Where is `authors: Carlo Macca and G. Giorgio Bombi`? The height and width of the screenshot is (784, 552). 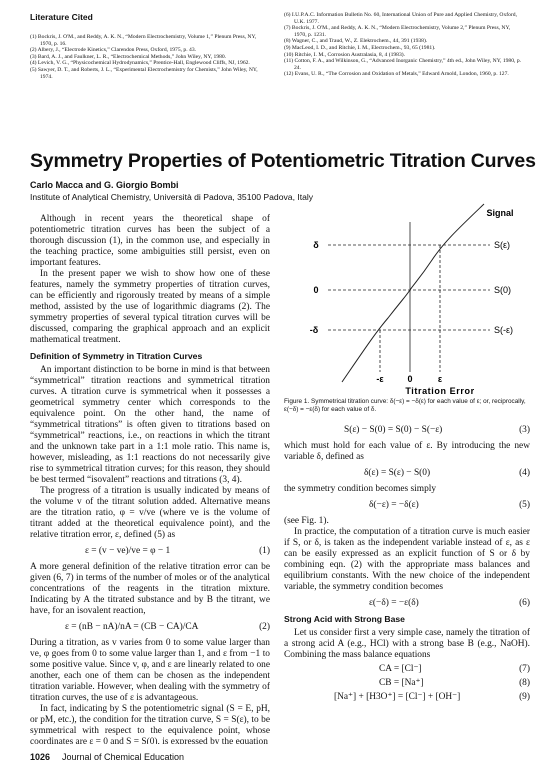
authors: Carlo Macca and G. Giorgio Bombi is located at coordinates (104, 185).